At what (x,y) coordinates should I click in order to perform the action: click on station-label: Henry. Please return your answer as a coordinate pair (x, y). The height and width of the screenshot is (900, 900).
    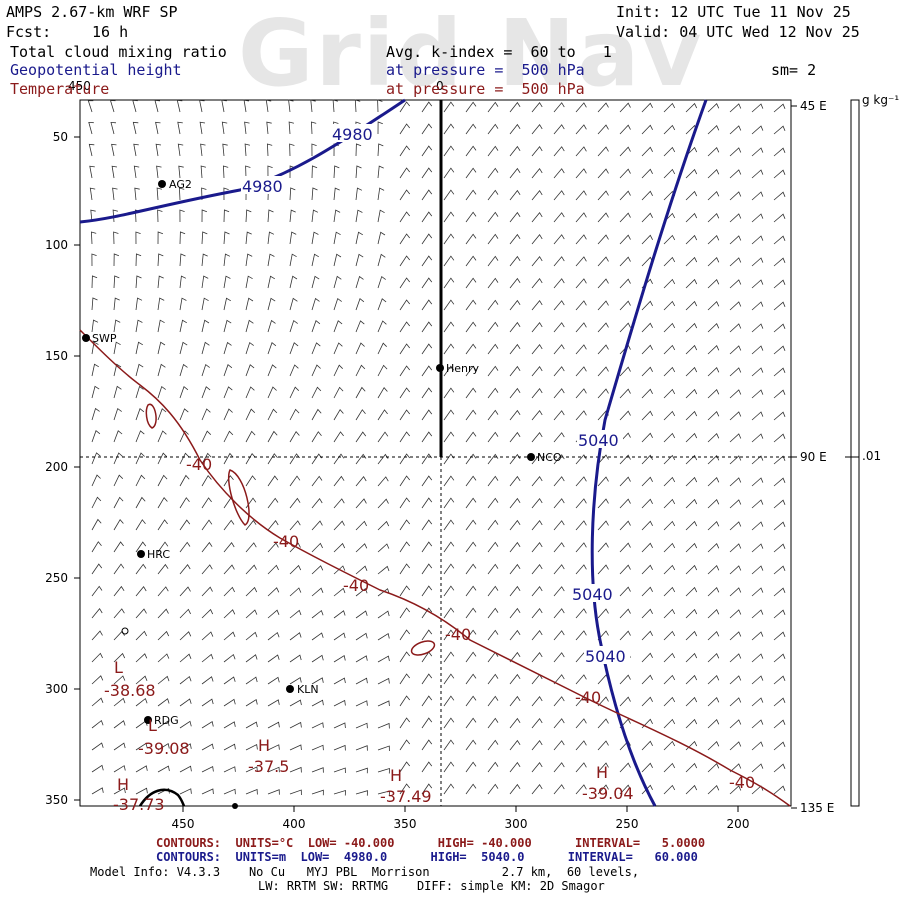
    Looking at the image, I should click on (463, 368).